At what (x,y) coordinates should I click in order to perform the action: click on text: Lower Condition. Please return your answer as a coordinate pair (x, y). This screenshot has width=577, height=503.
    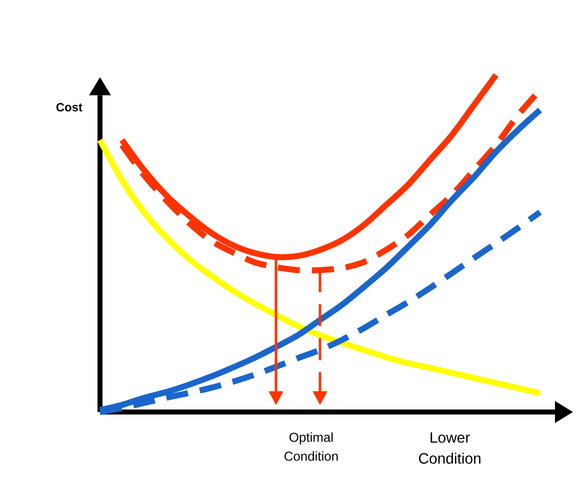
    Looking at the image, I should click on (449, 448).